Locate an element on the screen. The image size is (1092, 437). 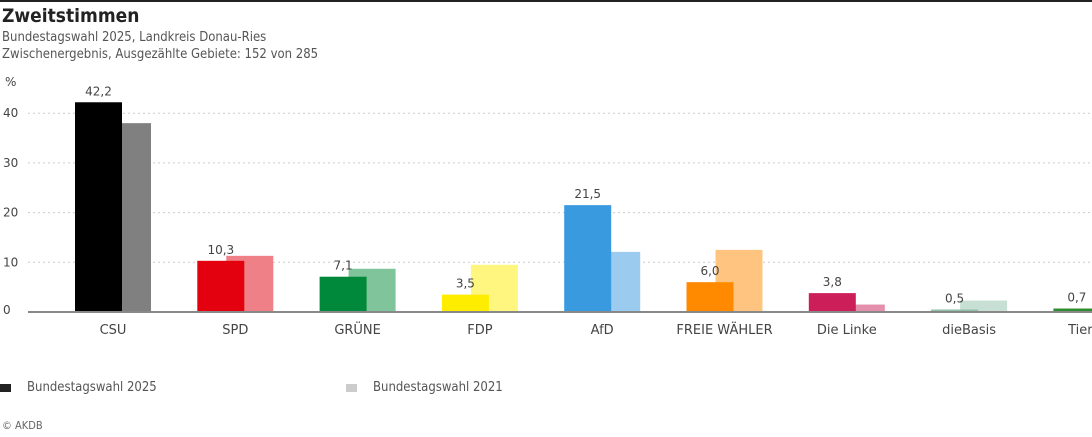
data-label: 0,5 is located at coordinates (954, 299).